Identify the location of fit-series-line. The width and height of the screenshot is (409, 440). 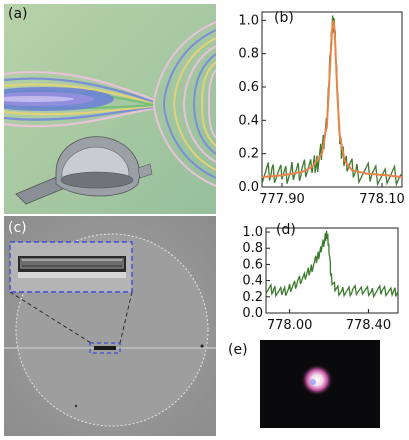
(332, 99).